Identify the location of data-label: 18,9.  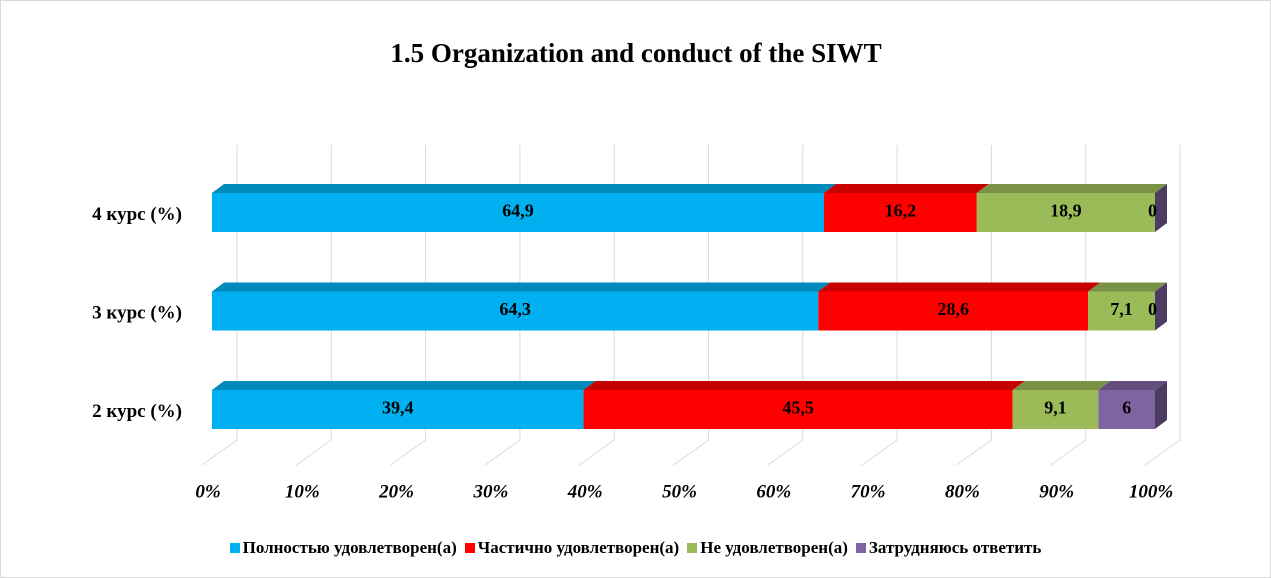
(1066, 211).